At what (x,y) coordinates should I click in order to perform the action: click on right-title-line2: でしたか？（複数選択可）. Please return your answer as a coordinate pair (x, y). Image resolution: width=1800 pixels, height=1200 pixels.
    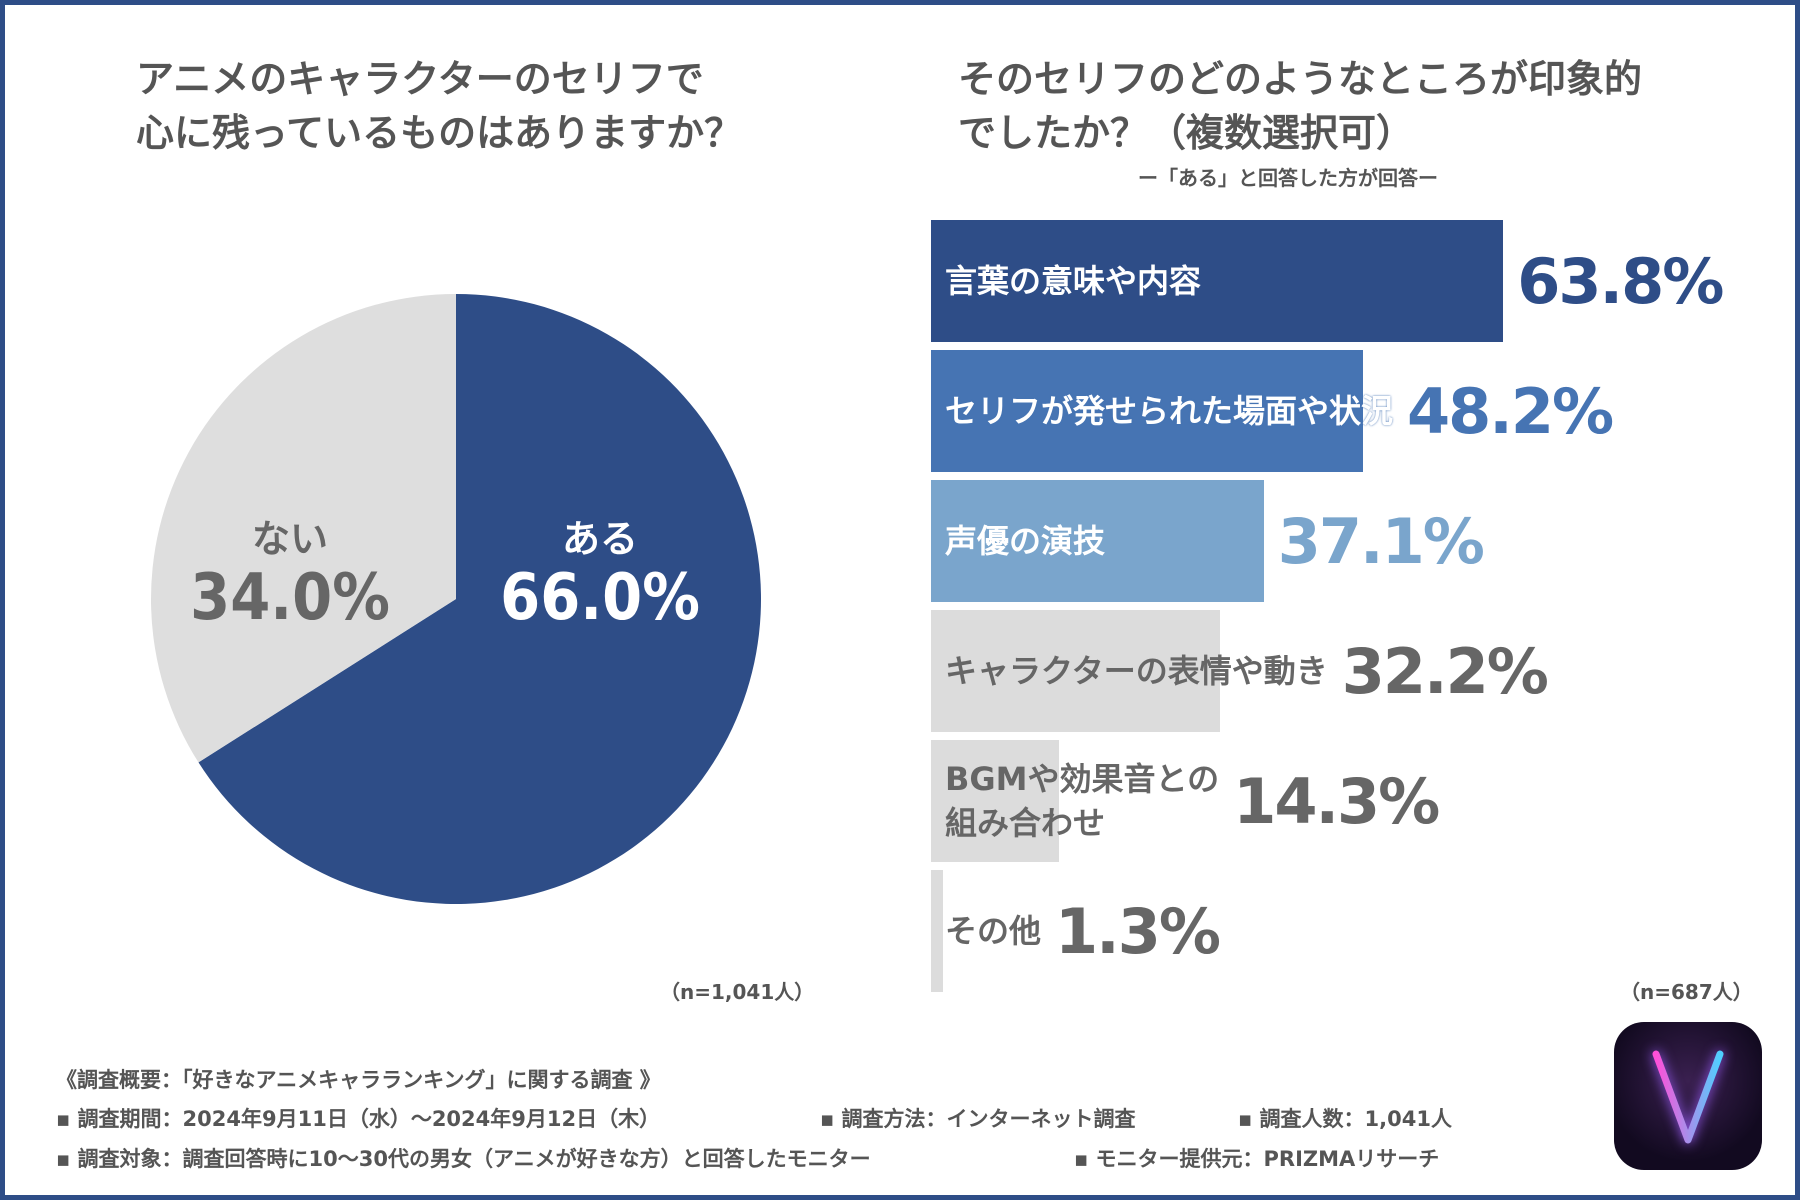
    Looking at the image, I should click on (1186, 133).